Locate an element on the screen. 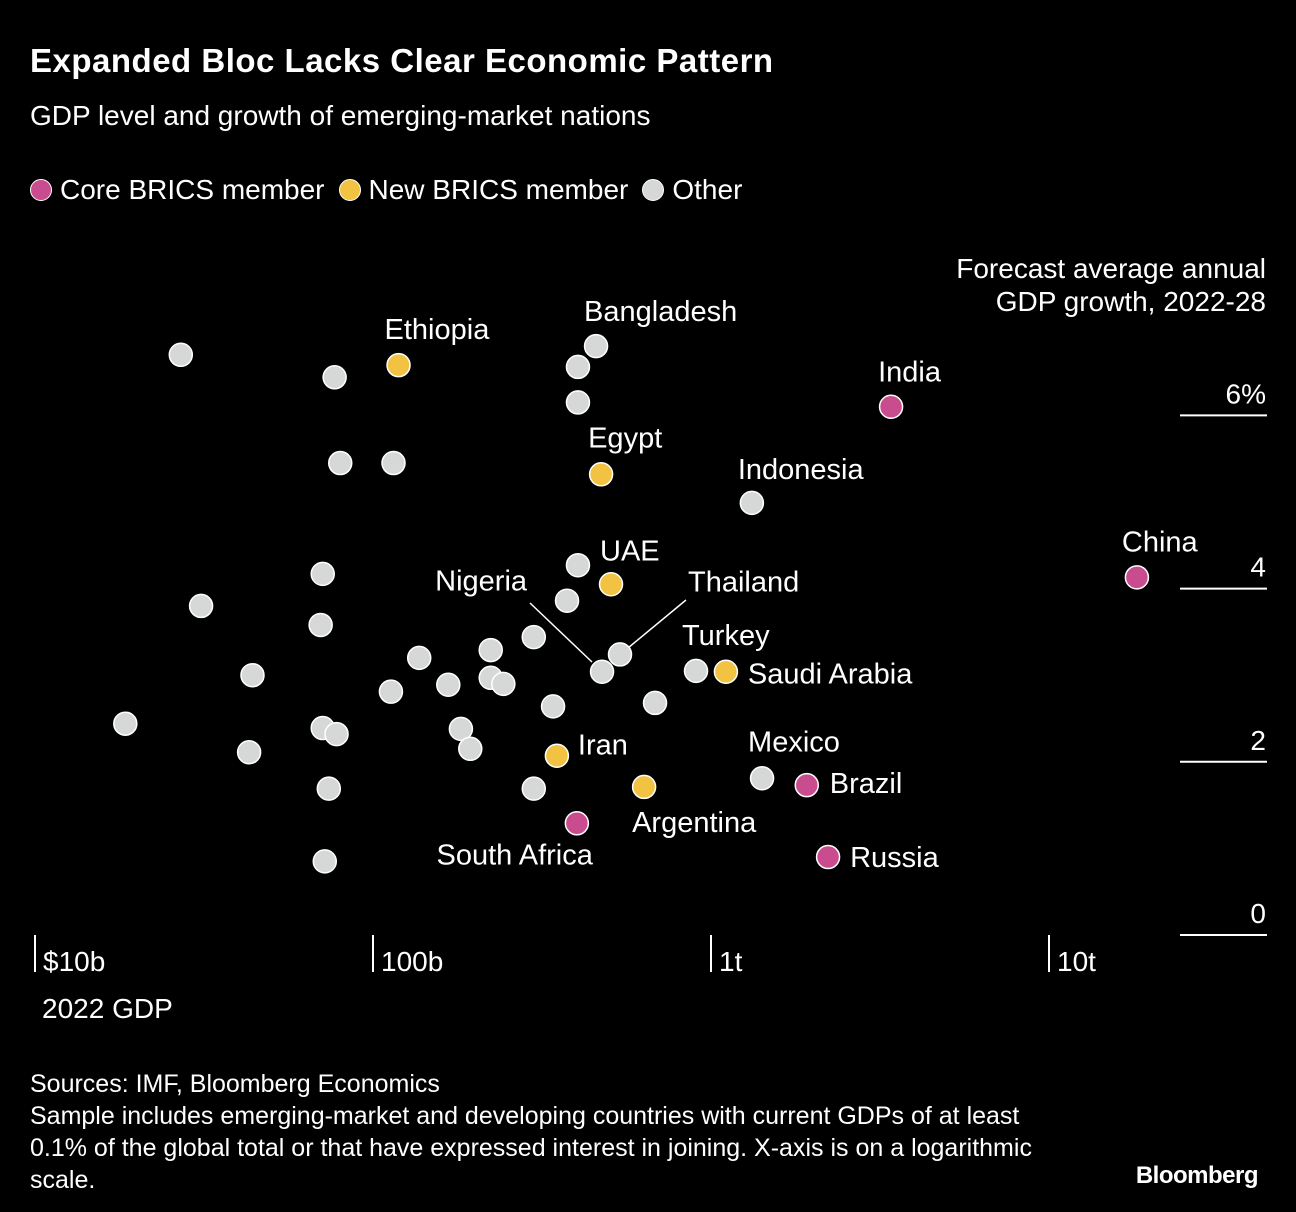  legend-swatch-new is located at coordinates (349, 190).